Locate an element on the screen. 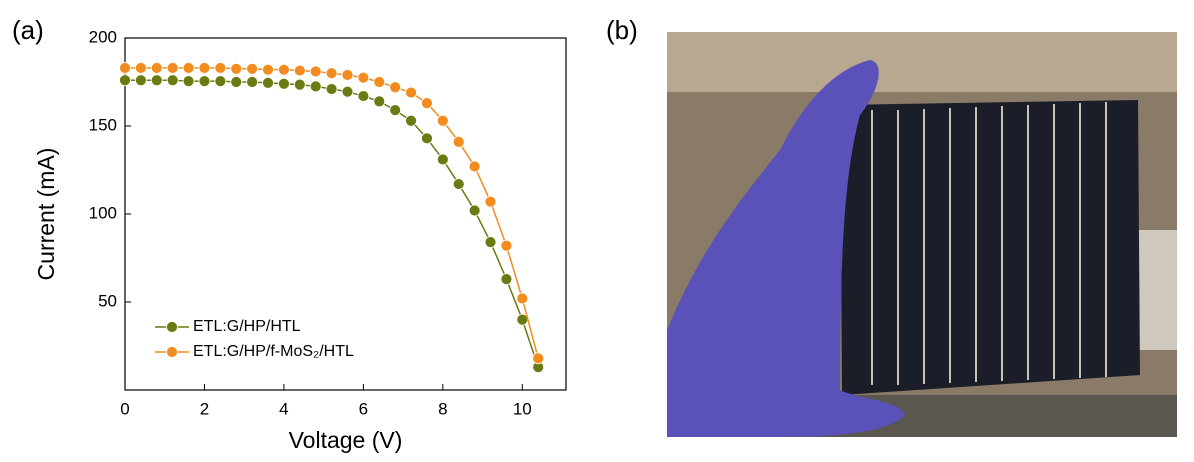 Image resolution: width=1194 pixels, height=462 pixels. y-axis-title: Current (mA) is located at coordinates (46, 214).